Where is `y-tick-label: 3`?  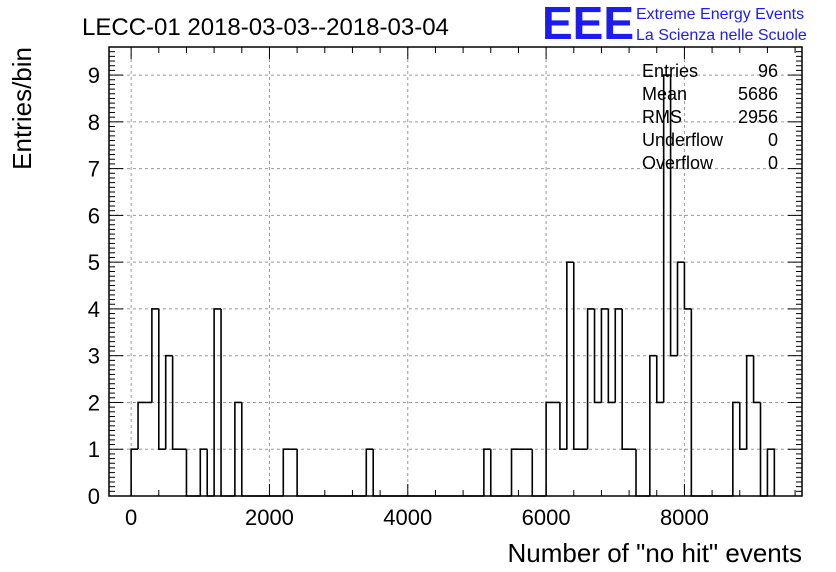 y-tick-label: 3 is located at coordinates (94, 356).